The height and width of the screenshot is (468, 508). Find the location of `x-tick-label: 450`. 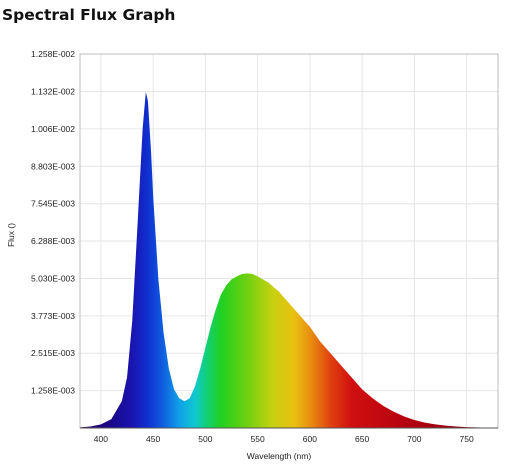

x-tick-label: 450 is located at coordinates (153, 439).